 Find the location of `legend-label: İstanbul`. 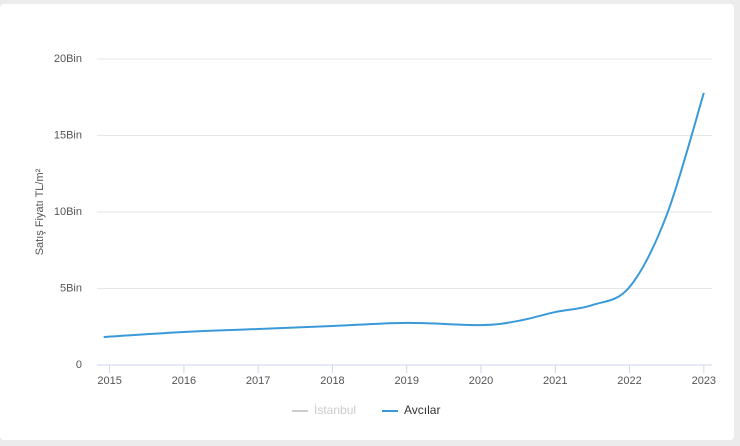

legend-label: İstanbul is located at coordinates (335, 410).